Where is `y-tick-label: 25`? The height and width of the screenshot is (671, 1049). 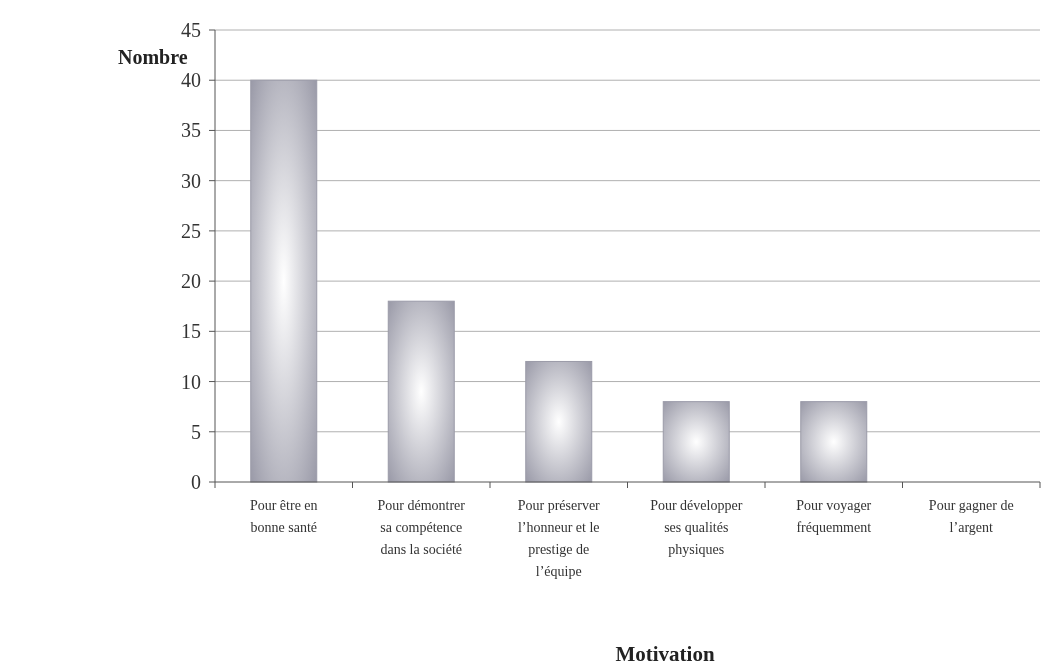 y-tick-label: 25 is located at coordinates (191, 230).